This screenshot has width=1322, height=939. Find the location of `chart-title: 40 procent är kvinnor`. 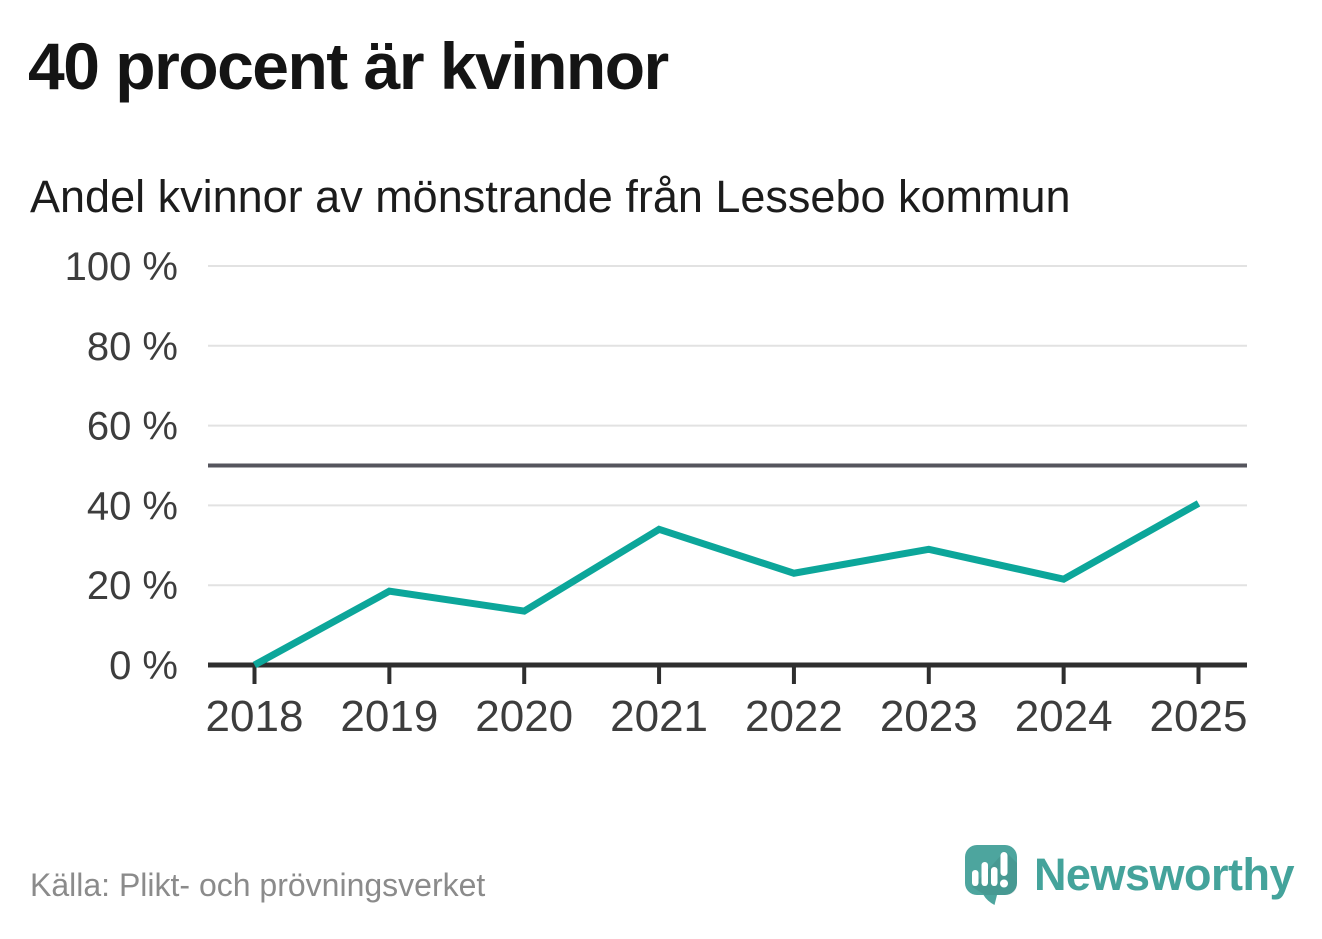

chart-title: 40 procent är kvinnor is located at coordinates (348, 66).